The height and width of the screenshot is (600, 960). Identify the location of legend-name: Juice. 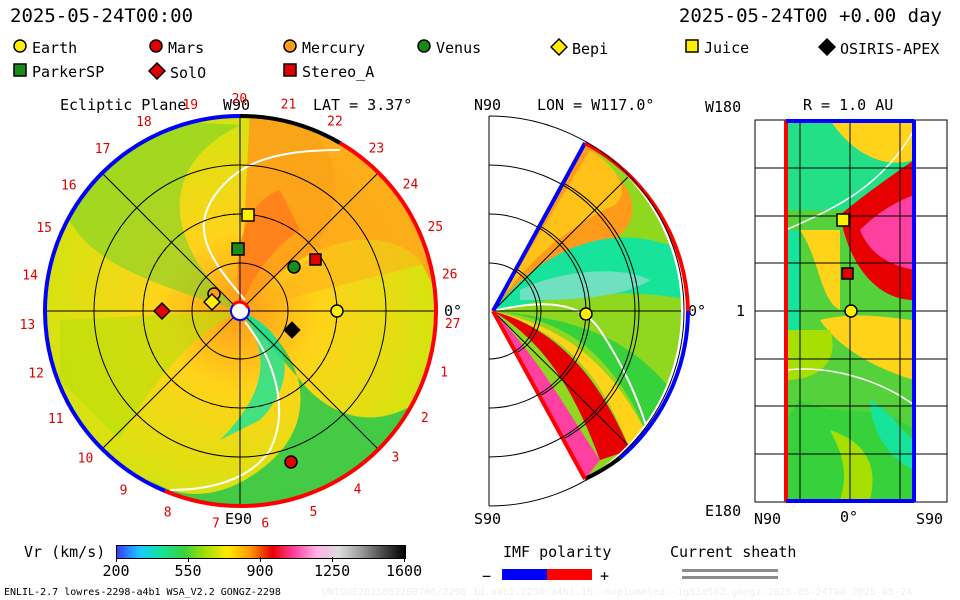
(727, 48).